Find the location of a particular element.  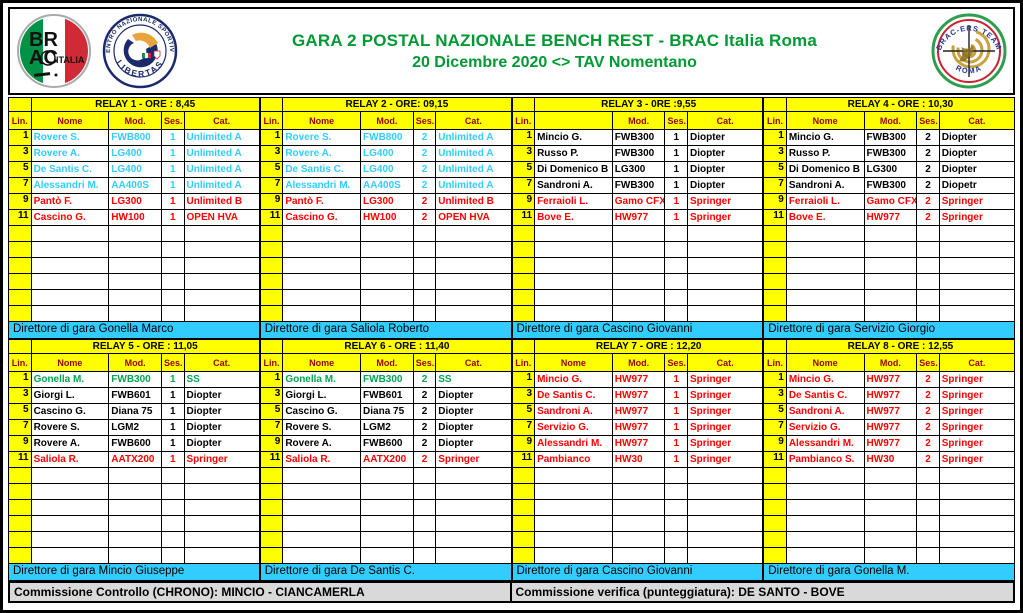

shooter-name: Russo P. is located at coordinates (825, 153).